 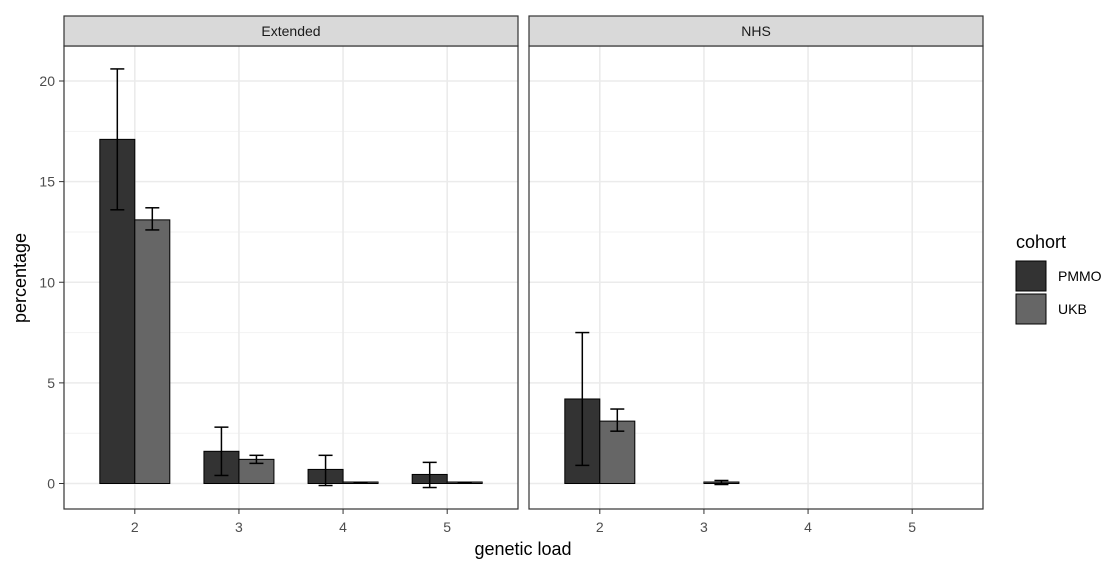 I want to click on series-ukb, so click(x=669, y=447).